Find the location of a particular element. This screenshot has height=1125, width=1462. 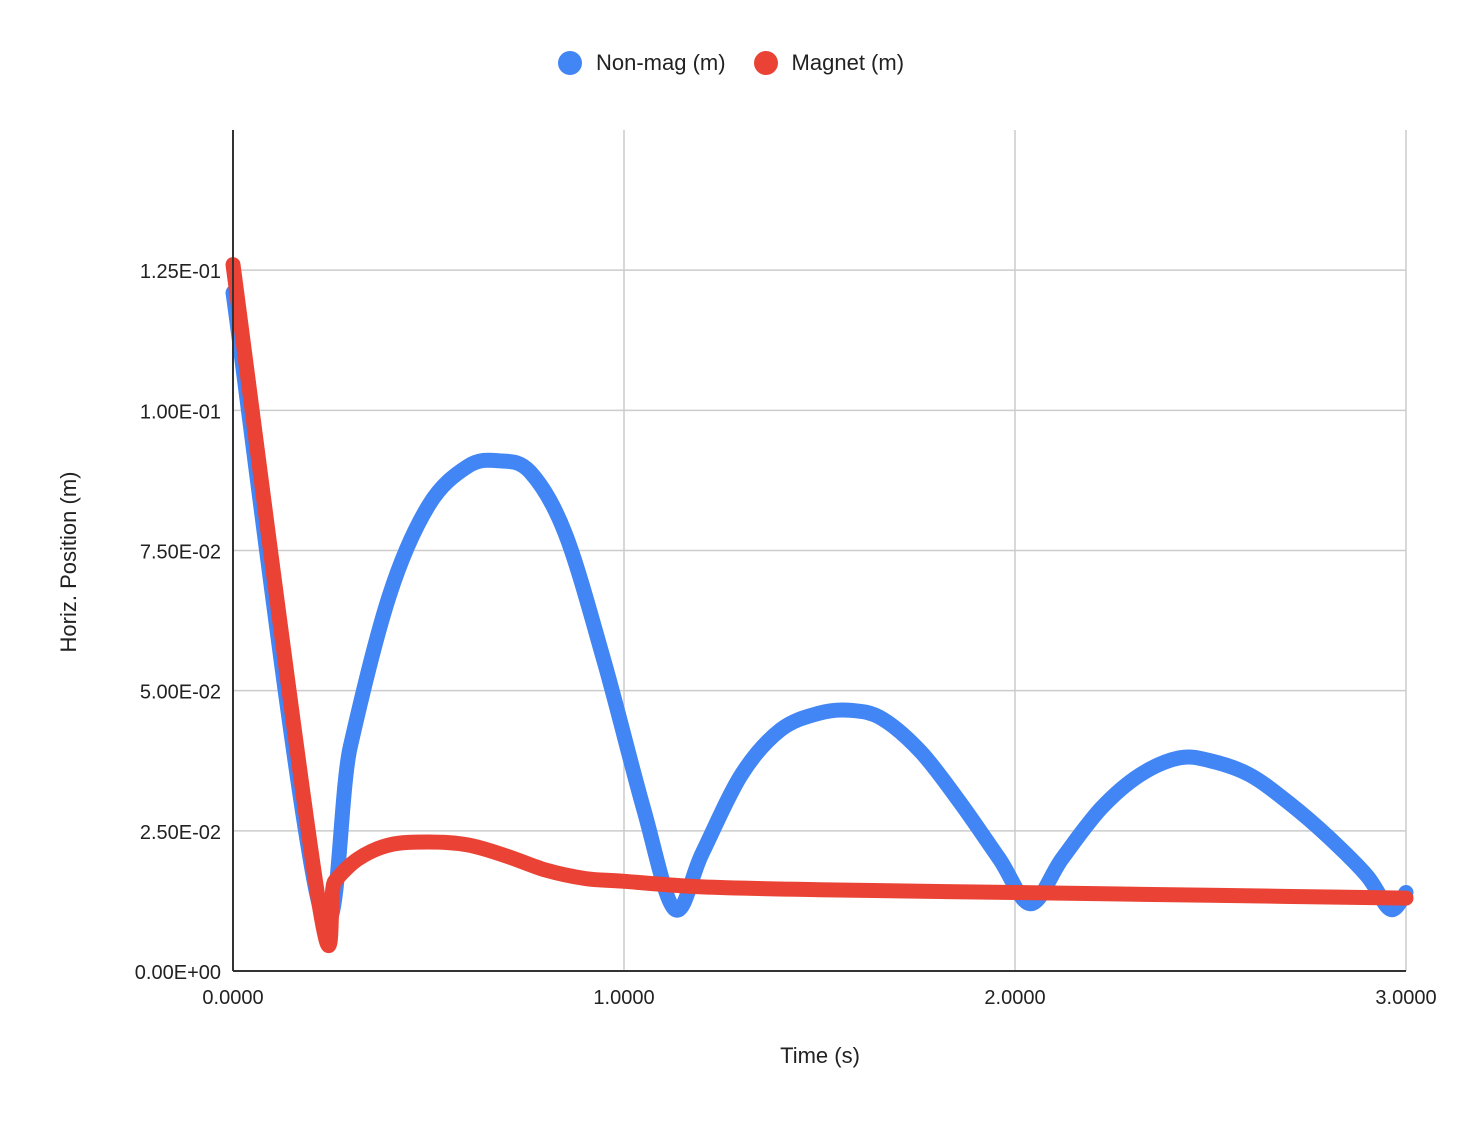

x-tick-labels: 0.0000 1.0000 2.0000 3.0000 is located at coordinates (819, 998).